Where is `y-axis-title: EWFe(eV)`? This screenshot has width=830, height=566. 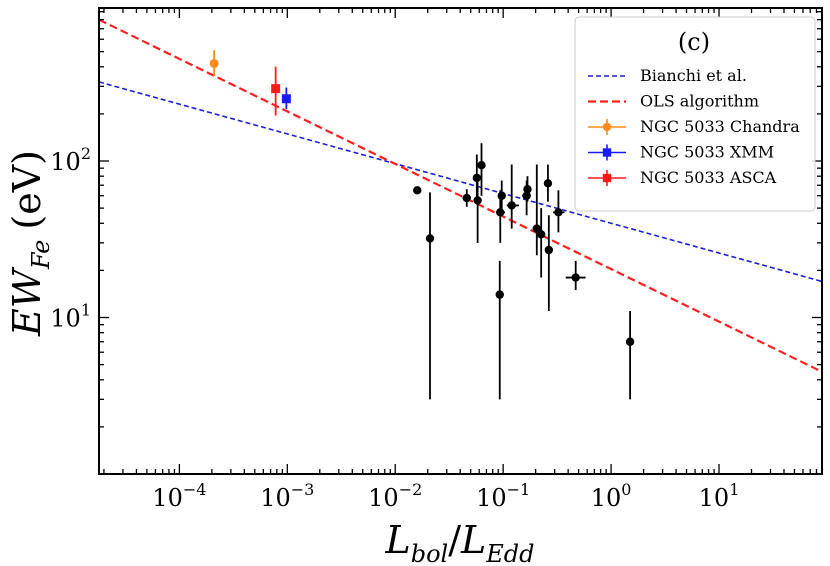 y-axis-title: EWFe(eV) is located at coordinates (30, 243).